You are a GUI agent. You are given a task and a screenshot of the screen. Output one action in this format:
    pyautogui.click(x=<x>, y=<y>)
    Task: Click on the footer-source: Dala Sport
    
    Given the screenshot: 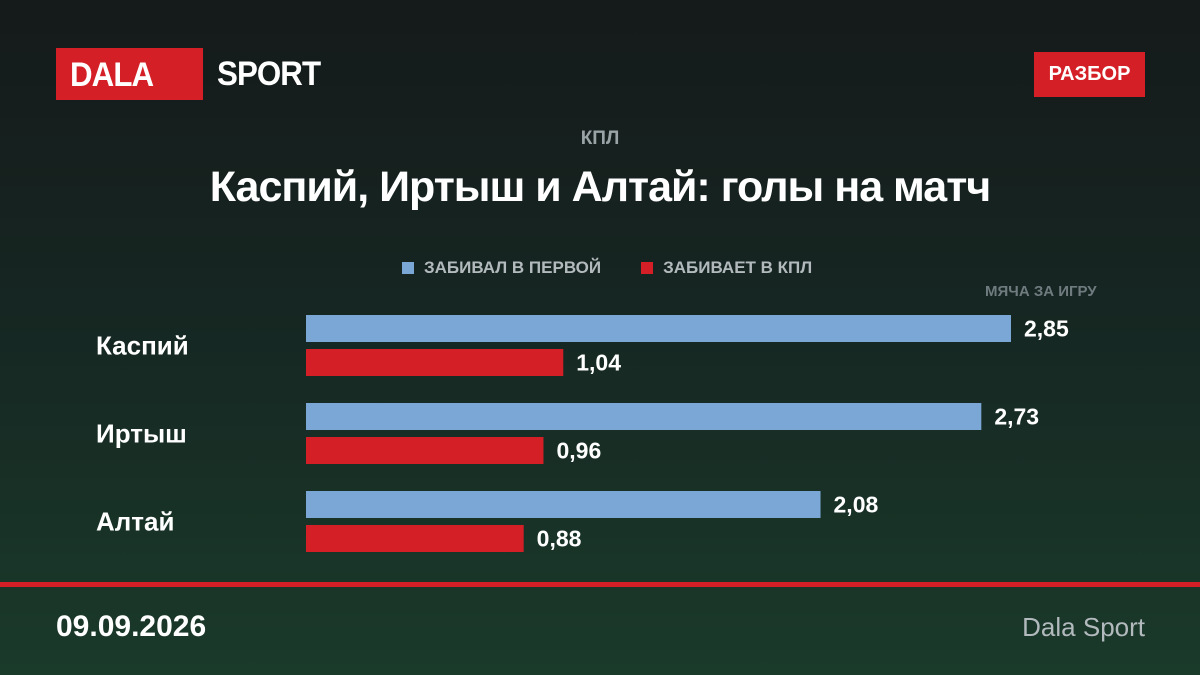 What is the action you would take?
    pyautogui.click(x=1083, y=627)
    